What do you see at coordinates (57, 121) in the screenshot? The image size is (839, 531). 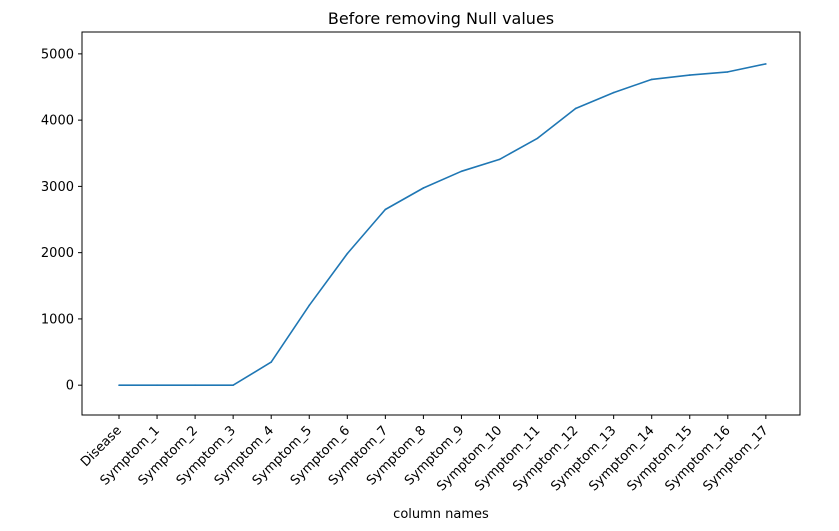 I see `y-tick-label: 4000` at bounding box center [57, 121].